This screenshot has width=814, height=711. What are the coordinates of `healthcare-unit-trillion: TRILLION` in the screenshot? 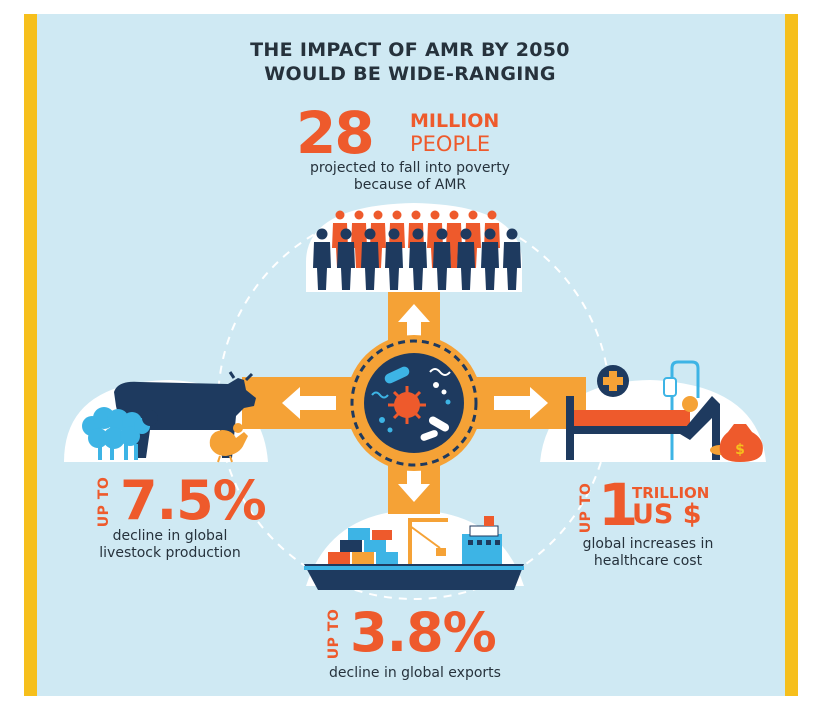 It's located at (671, 493).